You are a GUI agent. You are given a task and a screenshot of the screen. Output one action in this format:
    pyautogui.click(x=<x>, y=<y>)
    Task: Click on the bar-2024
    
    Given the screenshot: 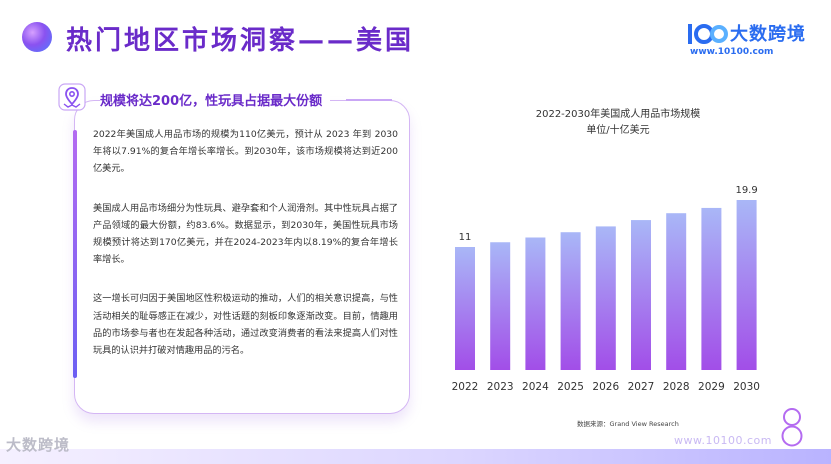 What is the action you would take?
    pyautogui.click(x=535, y=303)
    